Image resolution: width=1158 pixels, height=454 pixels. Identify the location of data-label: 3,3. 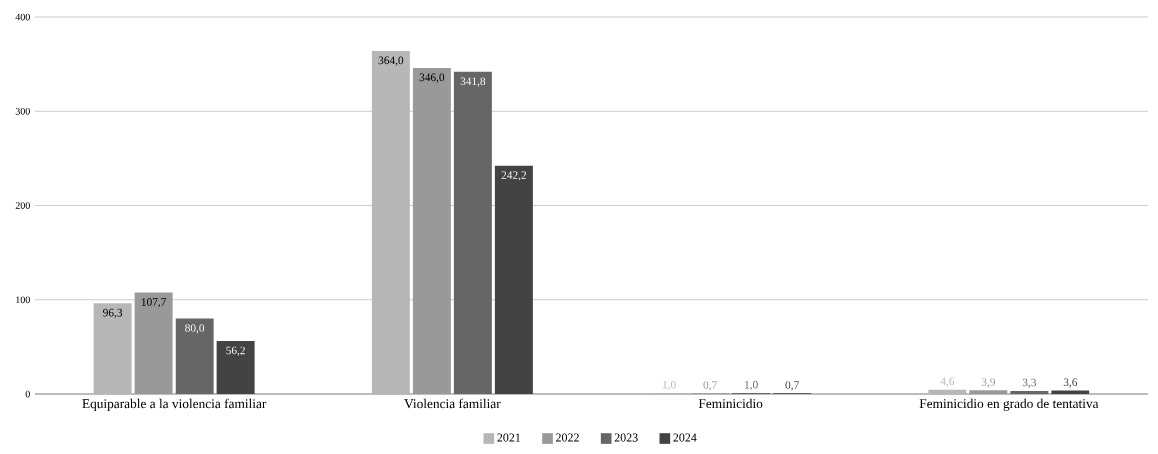
(1029, 383).